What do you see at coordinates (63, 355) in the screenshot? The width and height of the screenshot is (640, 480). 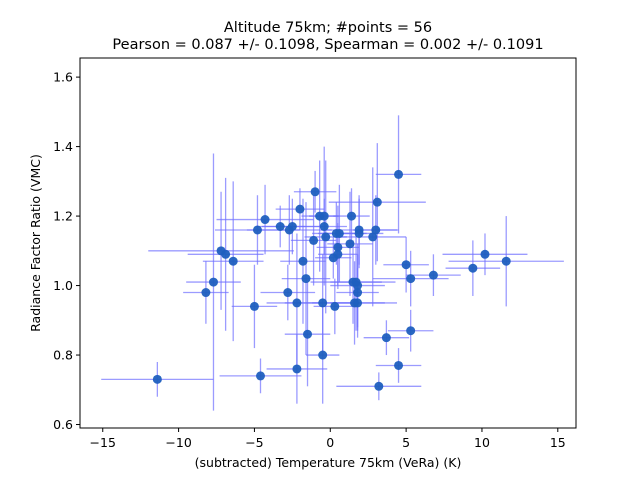 I see `y-tick-label: 0.8` at bounding box center [63, 355].